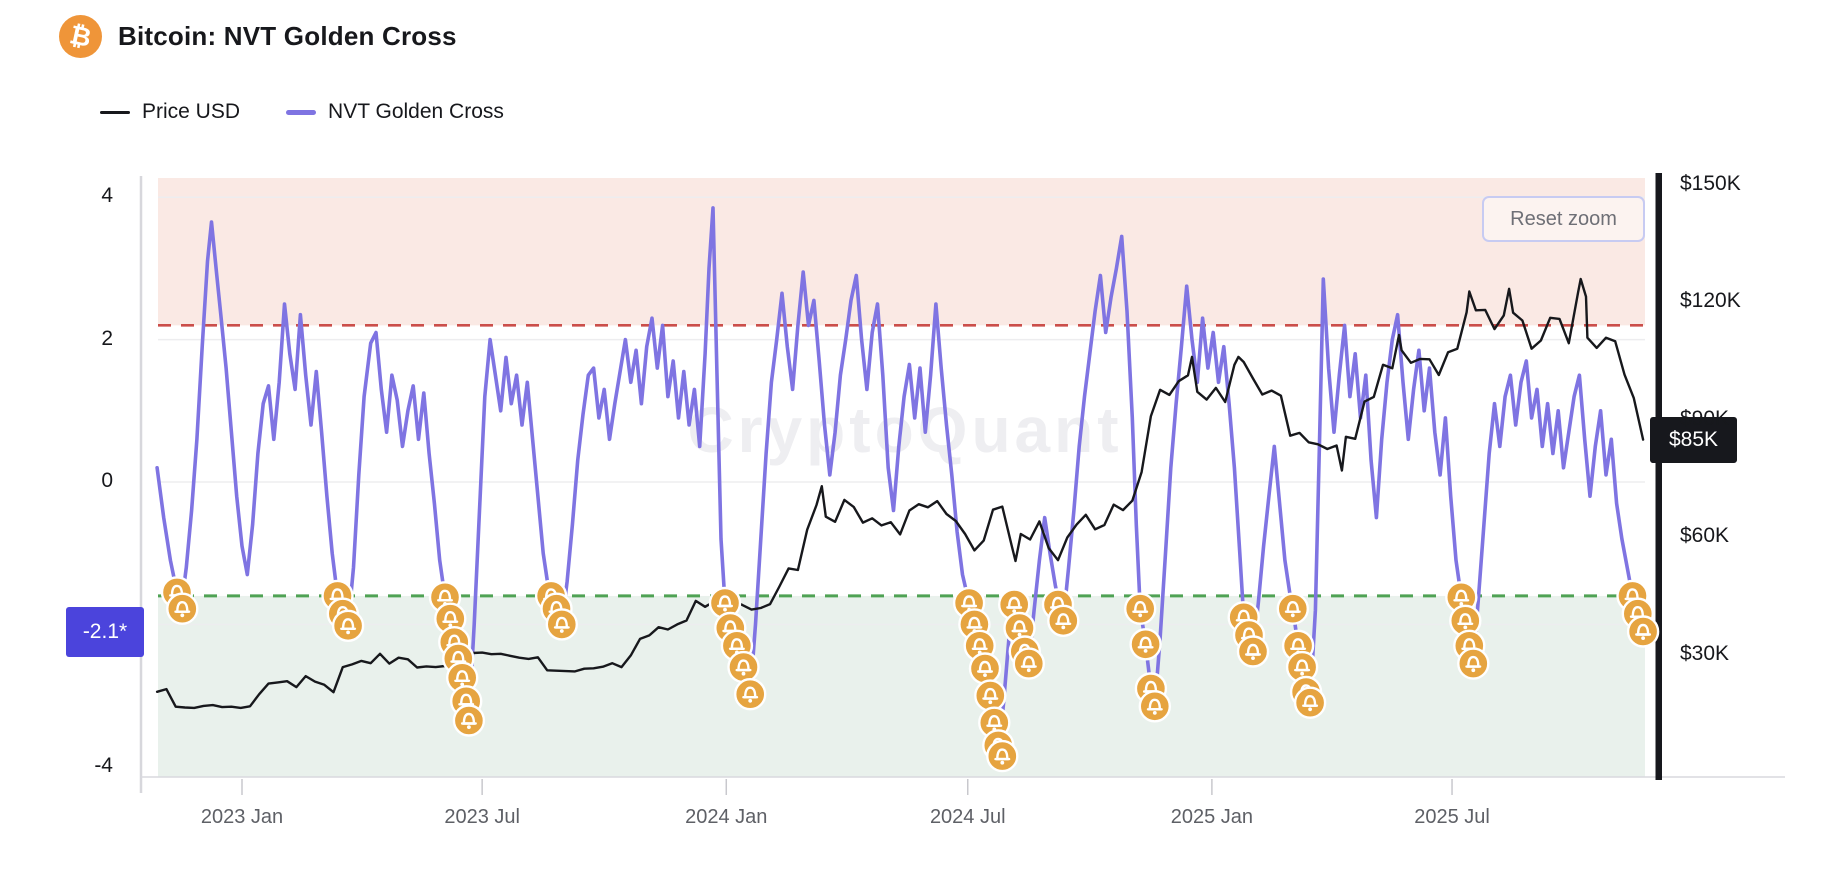 The width and height of the screenshot is (1824, 886). Describe the element at coordinates (107, 196) in the screenshot. I see `y-left-tick-label: 4` at that location.